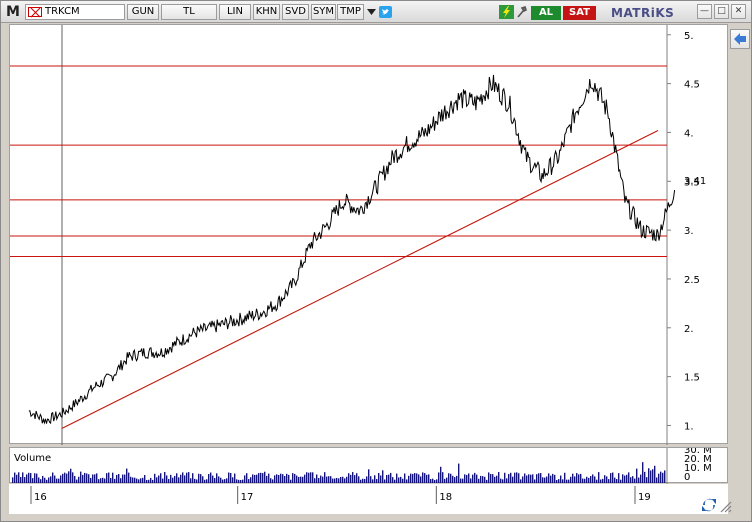 This screenshot has height=522, width=752. What do you see at coordinates (340, 495) in the screenshot?
I see `date-axis-chart: 16 17 18 19` at bounding box center [340, 495].